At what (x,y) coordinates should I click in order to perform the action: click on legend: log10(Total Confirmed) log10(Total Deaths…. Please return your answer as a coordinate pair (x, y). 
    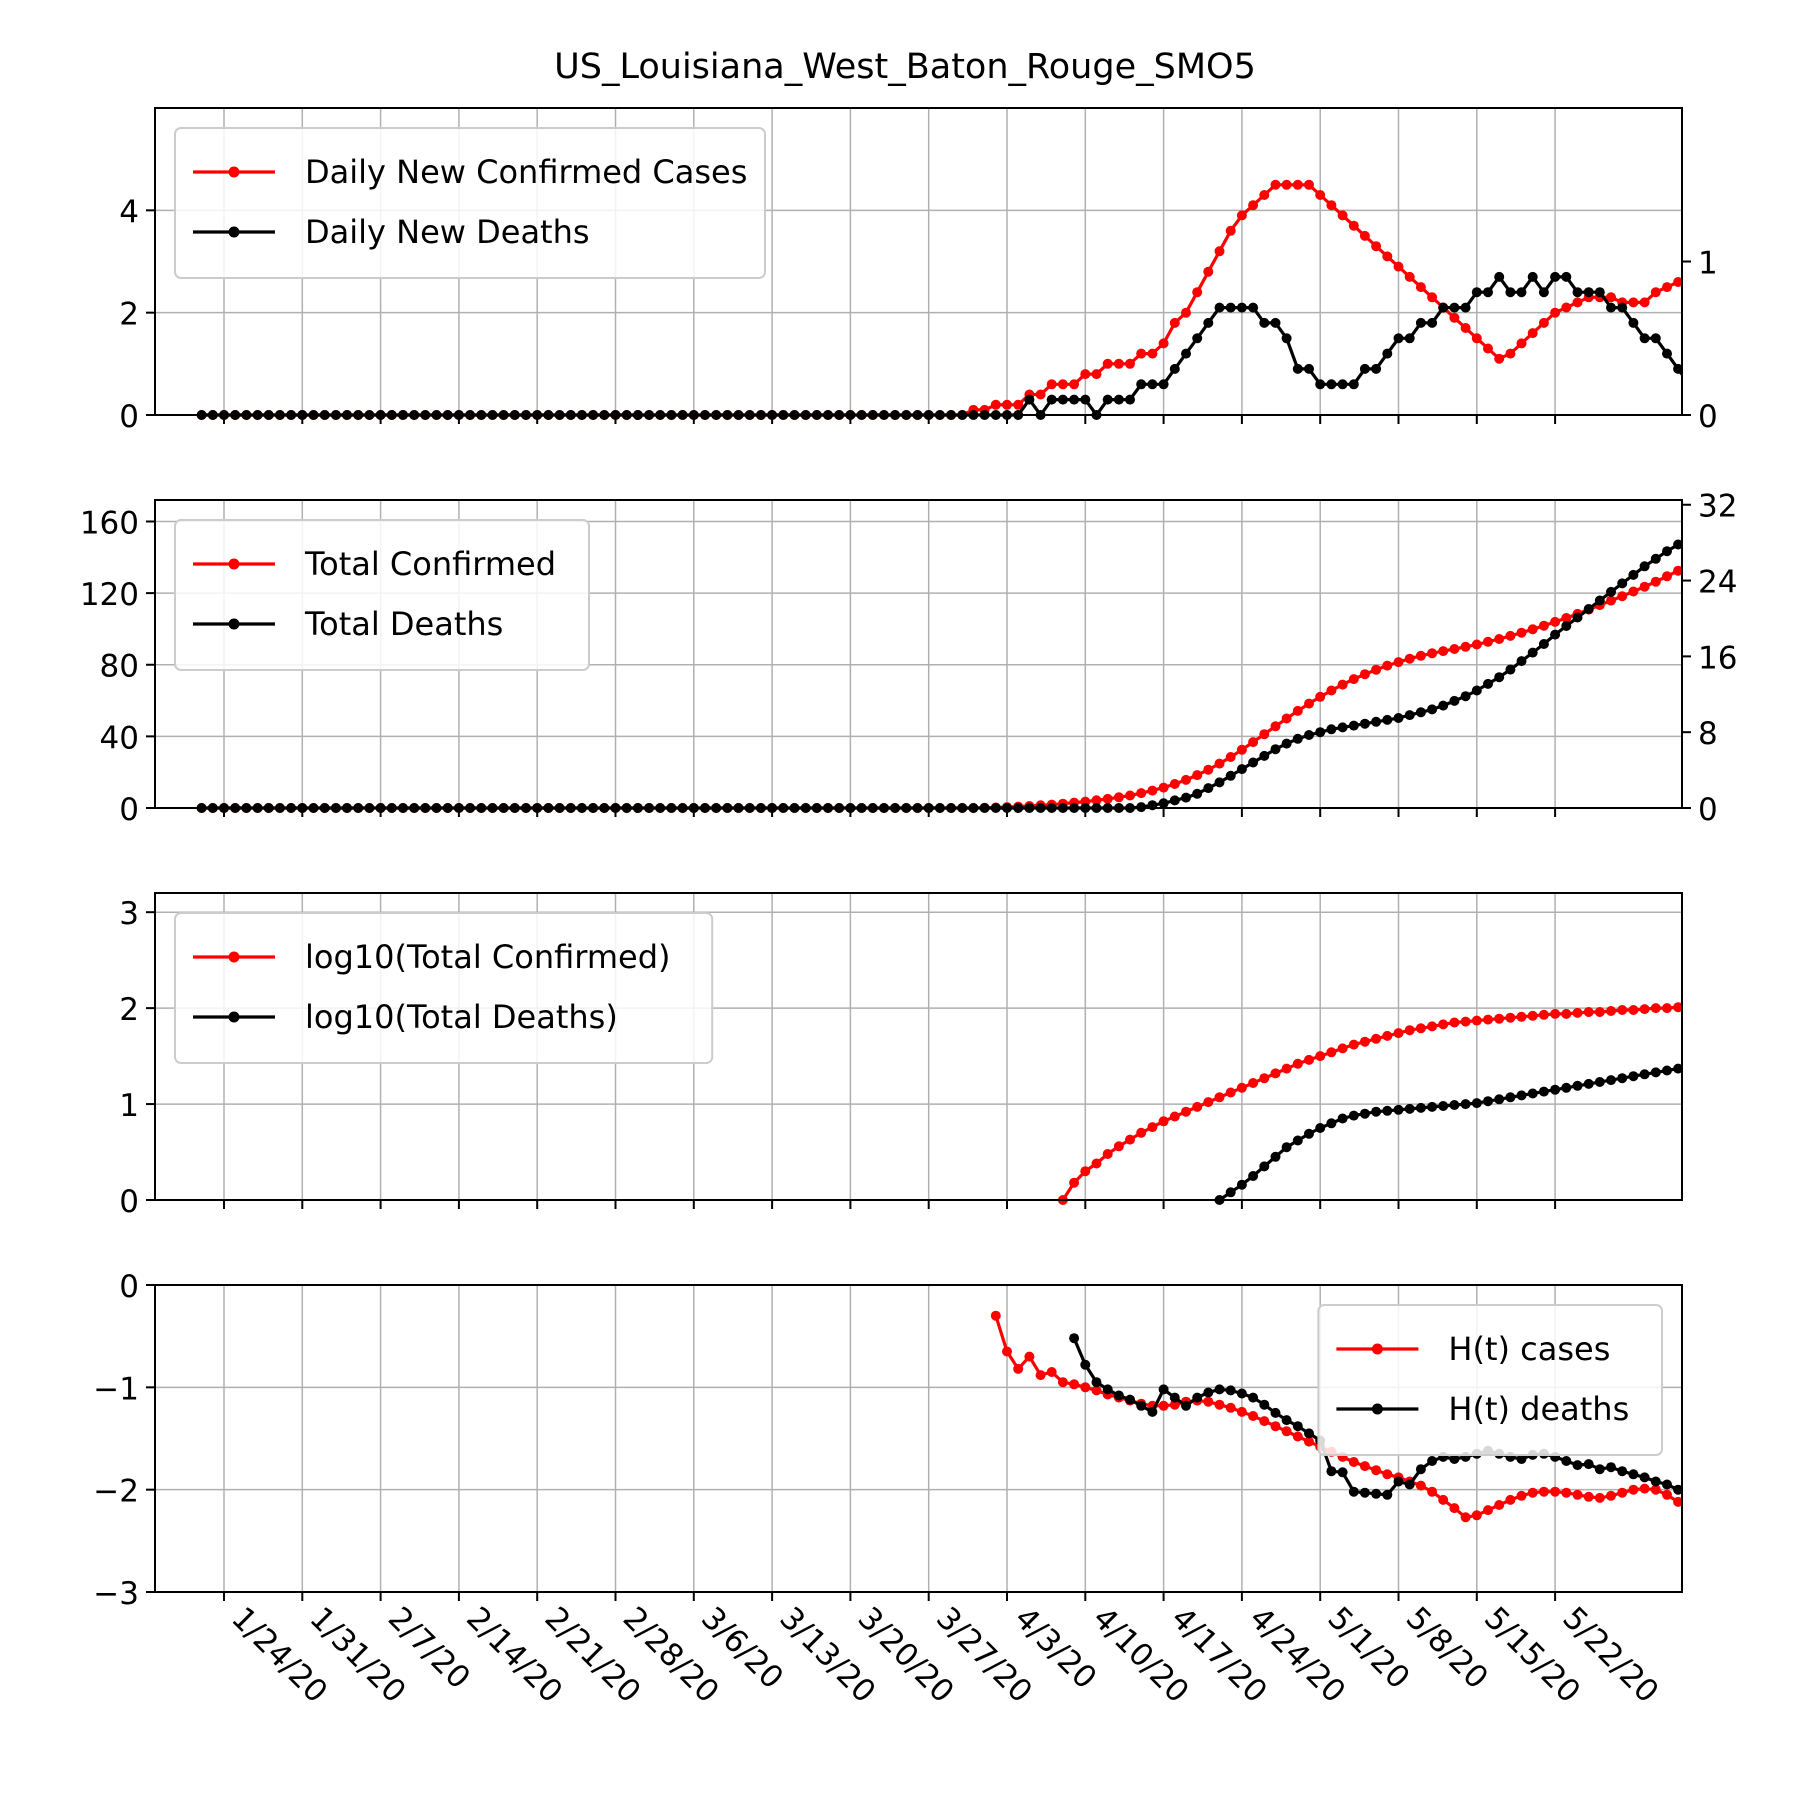
    Looking at the image, I should click on (444, 988).